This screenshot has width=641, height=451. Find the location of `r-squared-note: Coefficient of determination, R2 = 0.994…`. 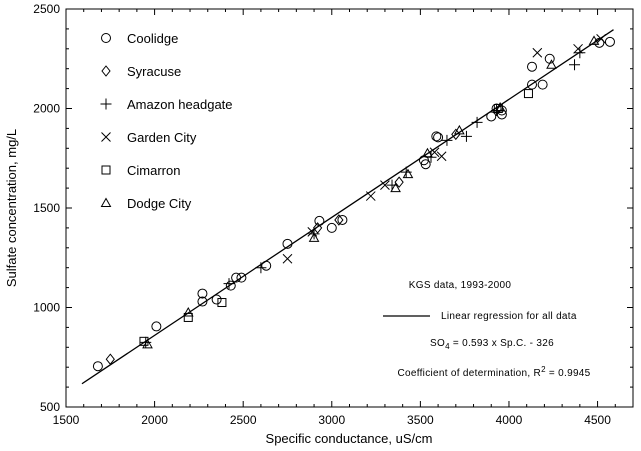

r-squared-note: Coefficient of determination, R2 = 0.994… is located at coordinates (493, 372).